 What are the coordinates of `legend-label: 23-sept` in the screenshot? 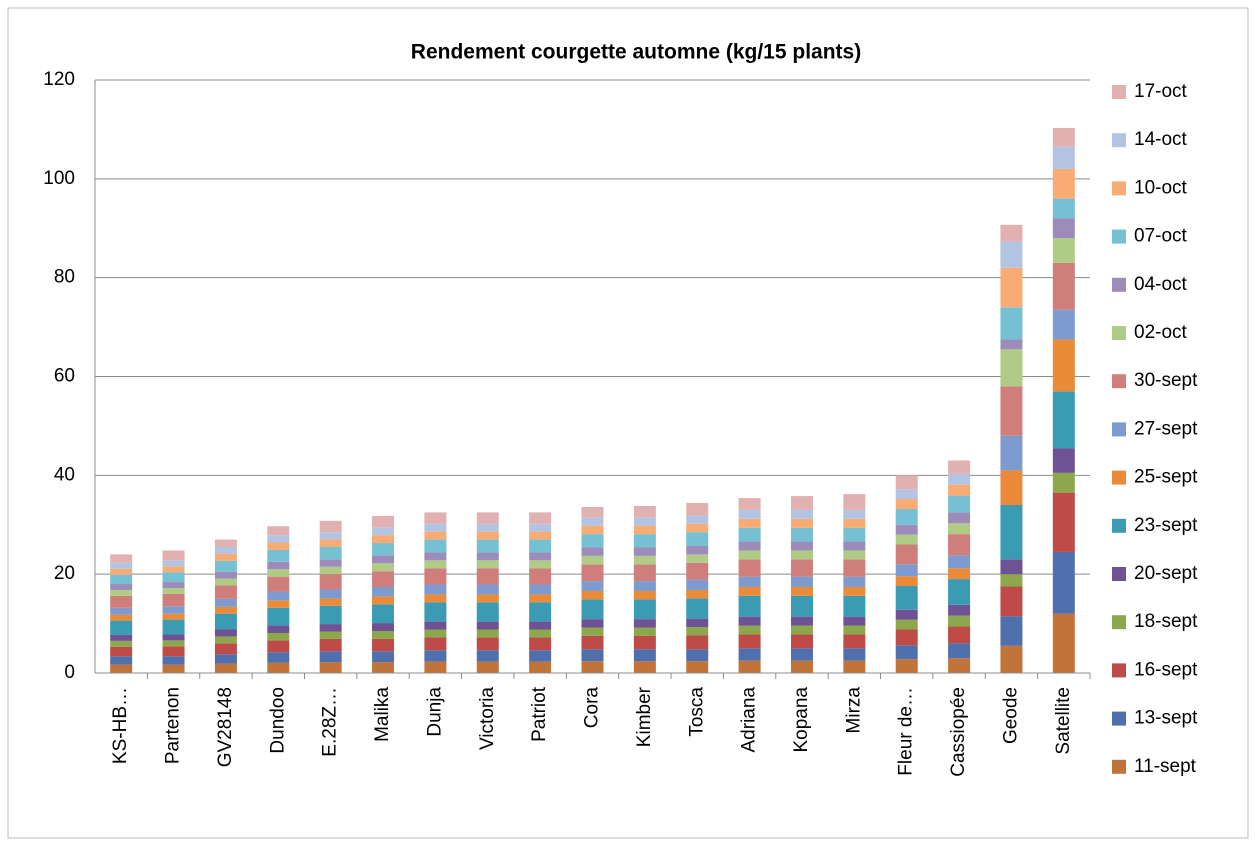 It's located at (1166, 525).